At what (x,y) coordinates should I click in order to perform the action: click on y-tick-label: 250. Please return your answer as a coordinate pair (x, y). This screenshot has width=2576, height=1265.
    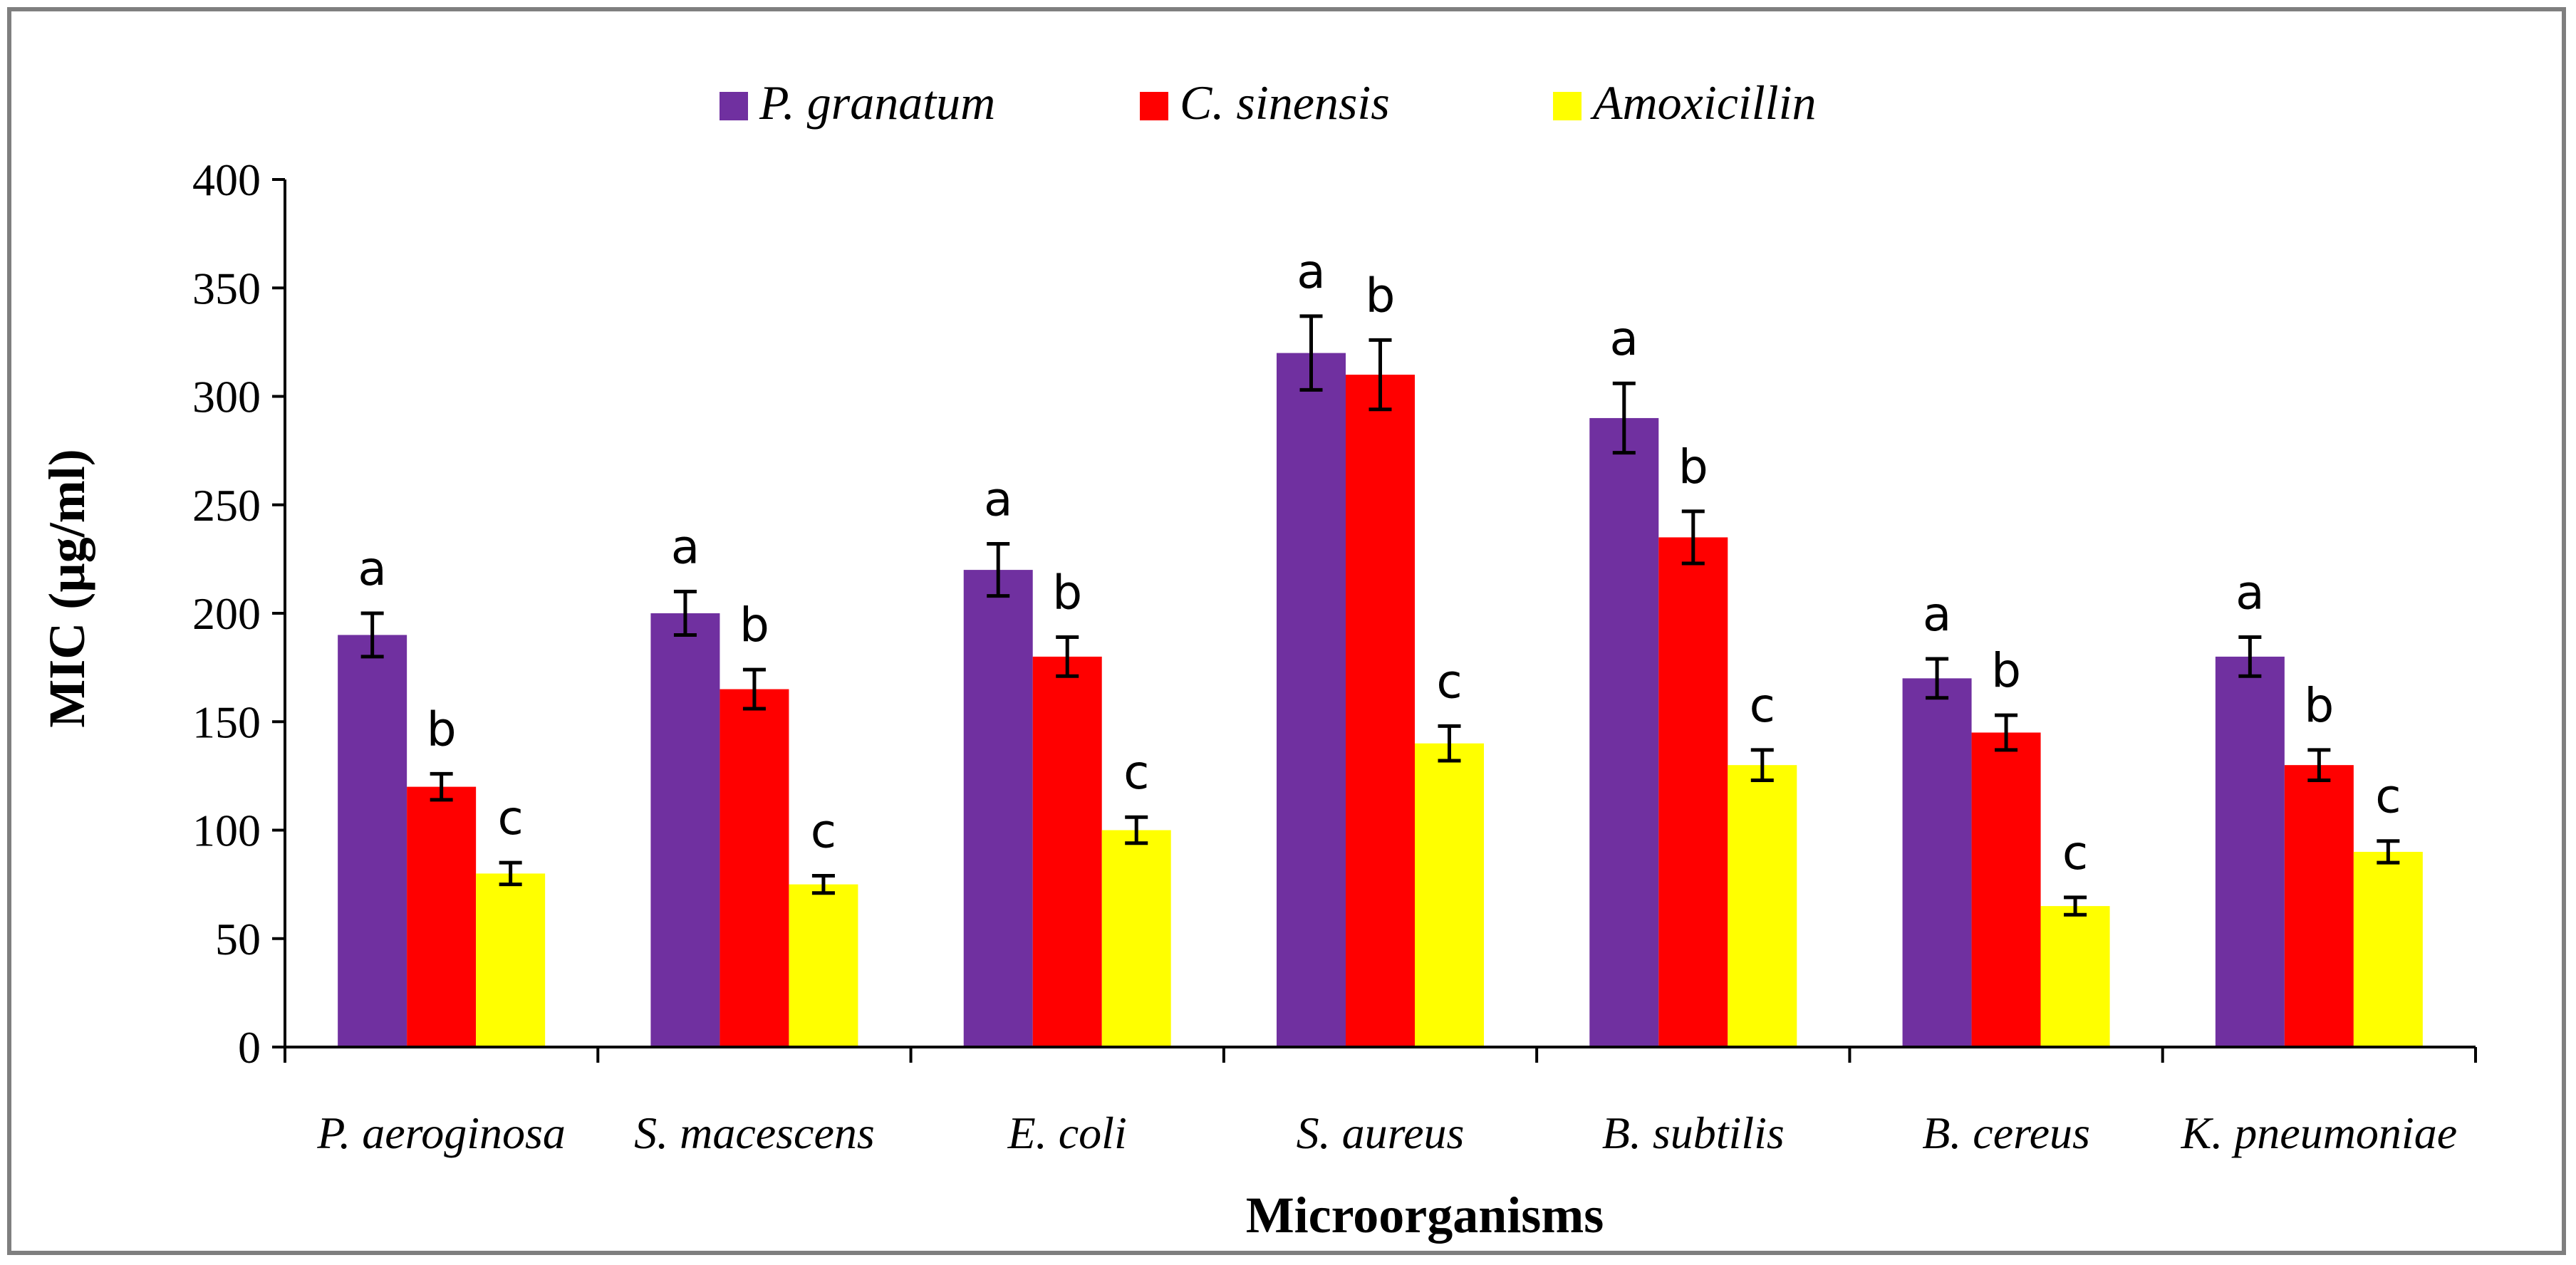
    Looking at the image, I should click on (226, 505).